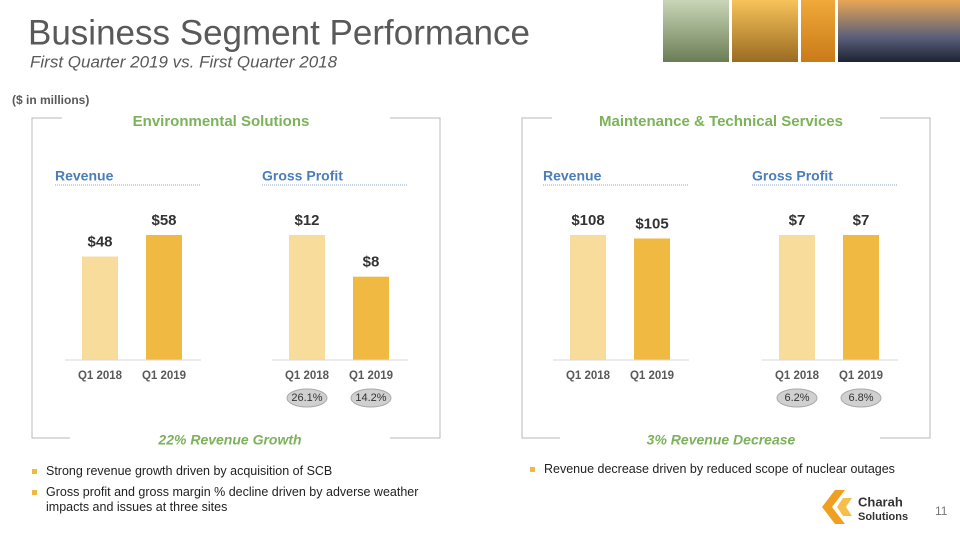  Describe the element at coordinates (721, 440) in the screenshot. I see `panel-summary: 3% Revenue Decrease` at that location.